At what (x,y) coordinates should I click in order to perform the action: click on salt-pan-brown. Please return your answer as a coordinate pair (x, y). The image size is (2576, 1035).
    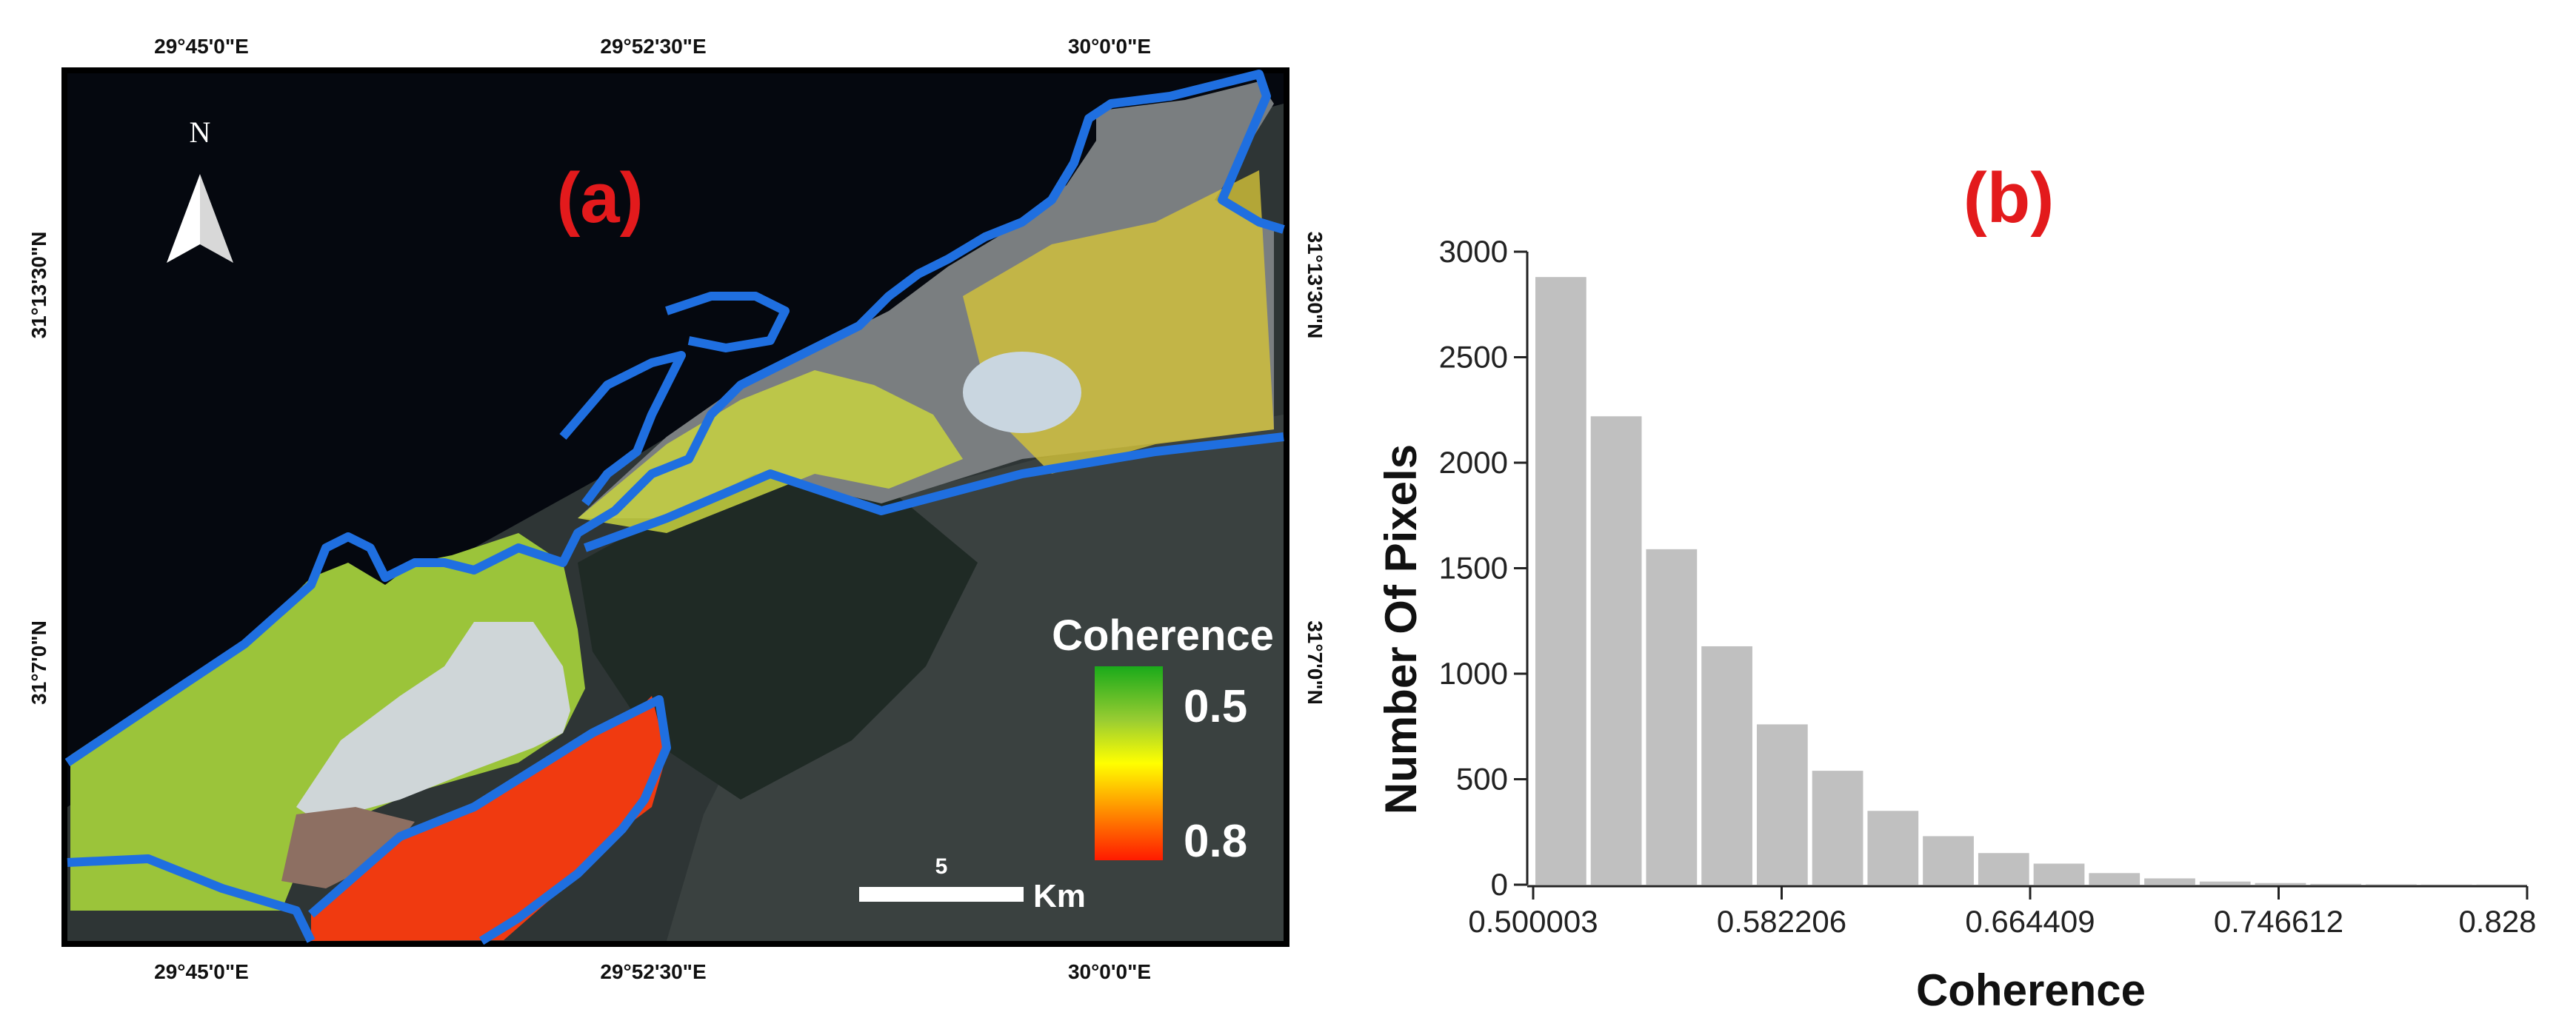
    Looking at the image, I should click on (348, 848).